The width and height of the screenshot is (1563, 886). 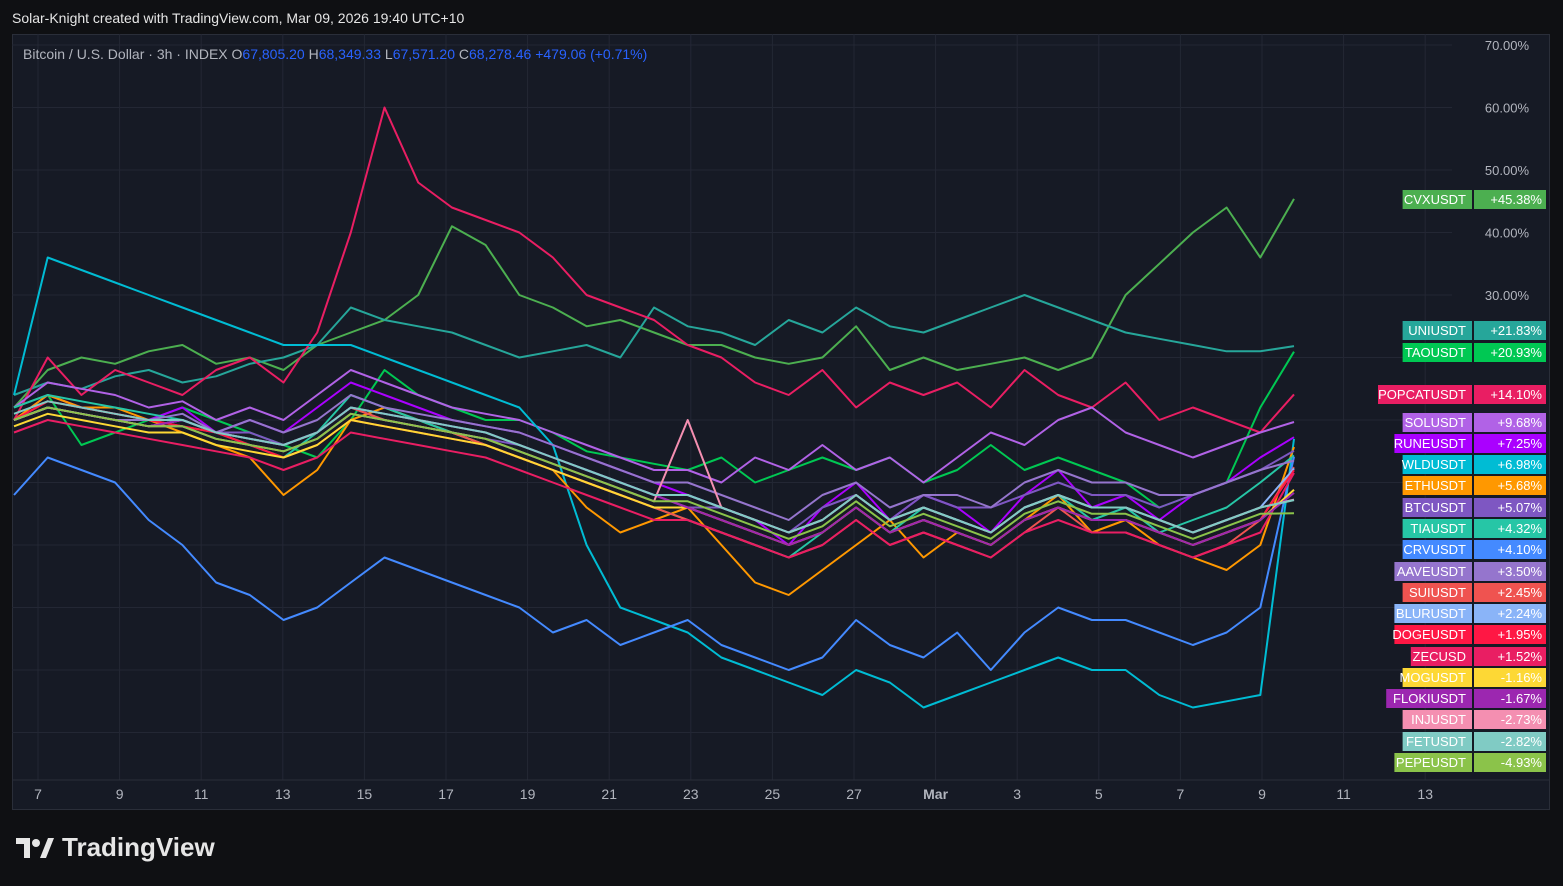 I want to click on series-tag-runeusdt: RUNEUSDT +7.25%, so click(x=1470, y=443).